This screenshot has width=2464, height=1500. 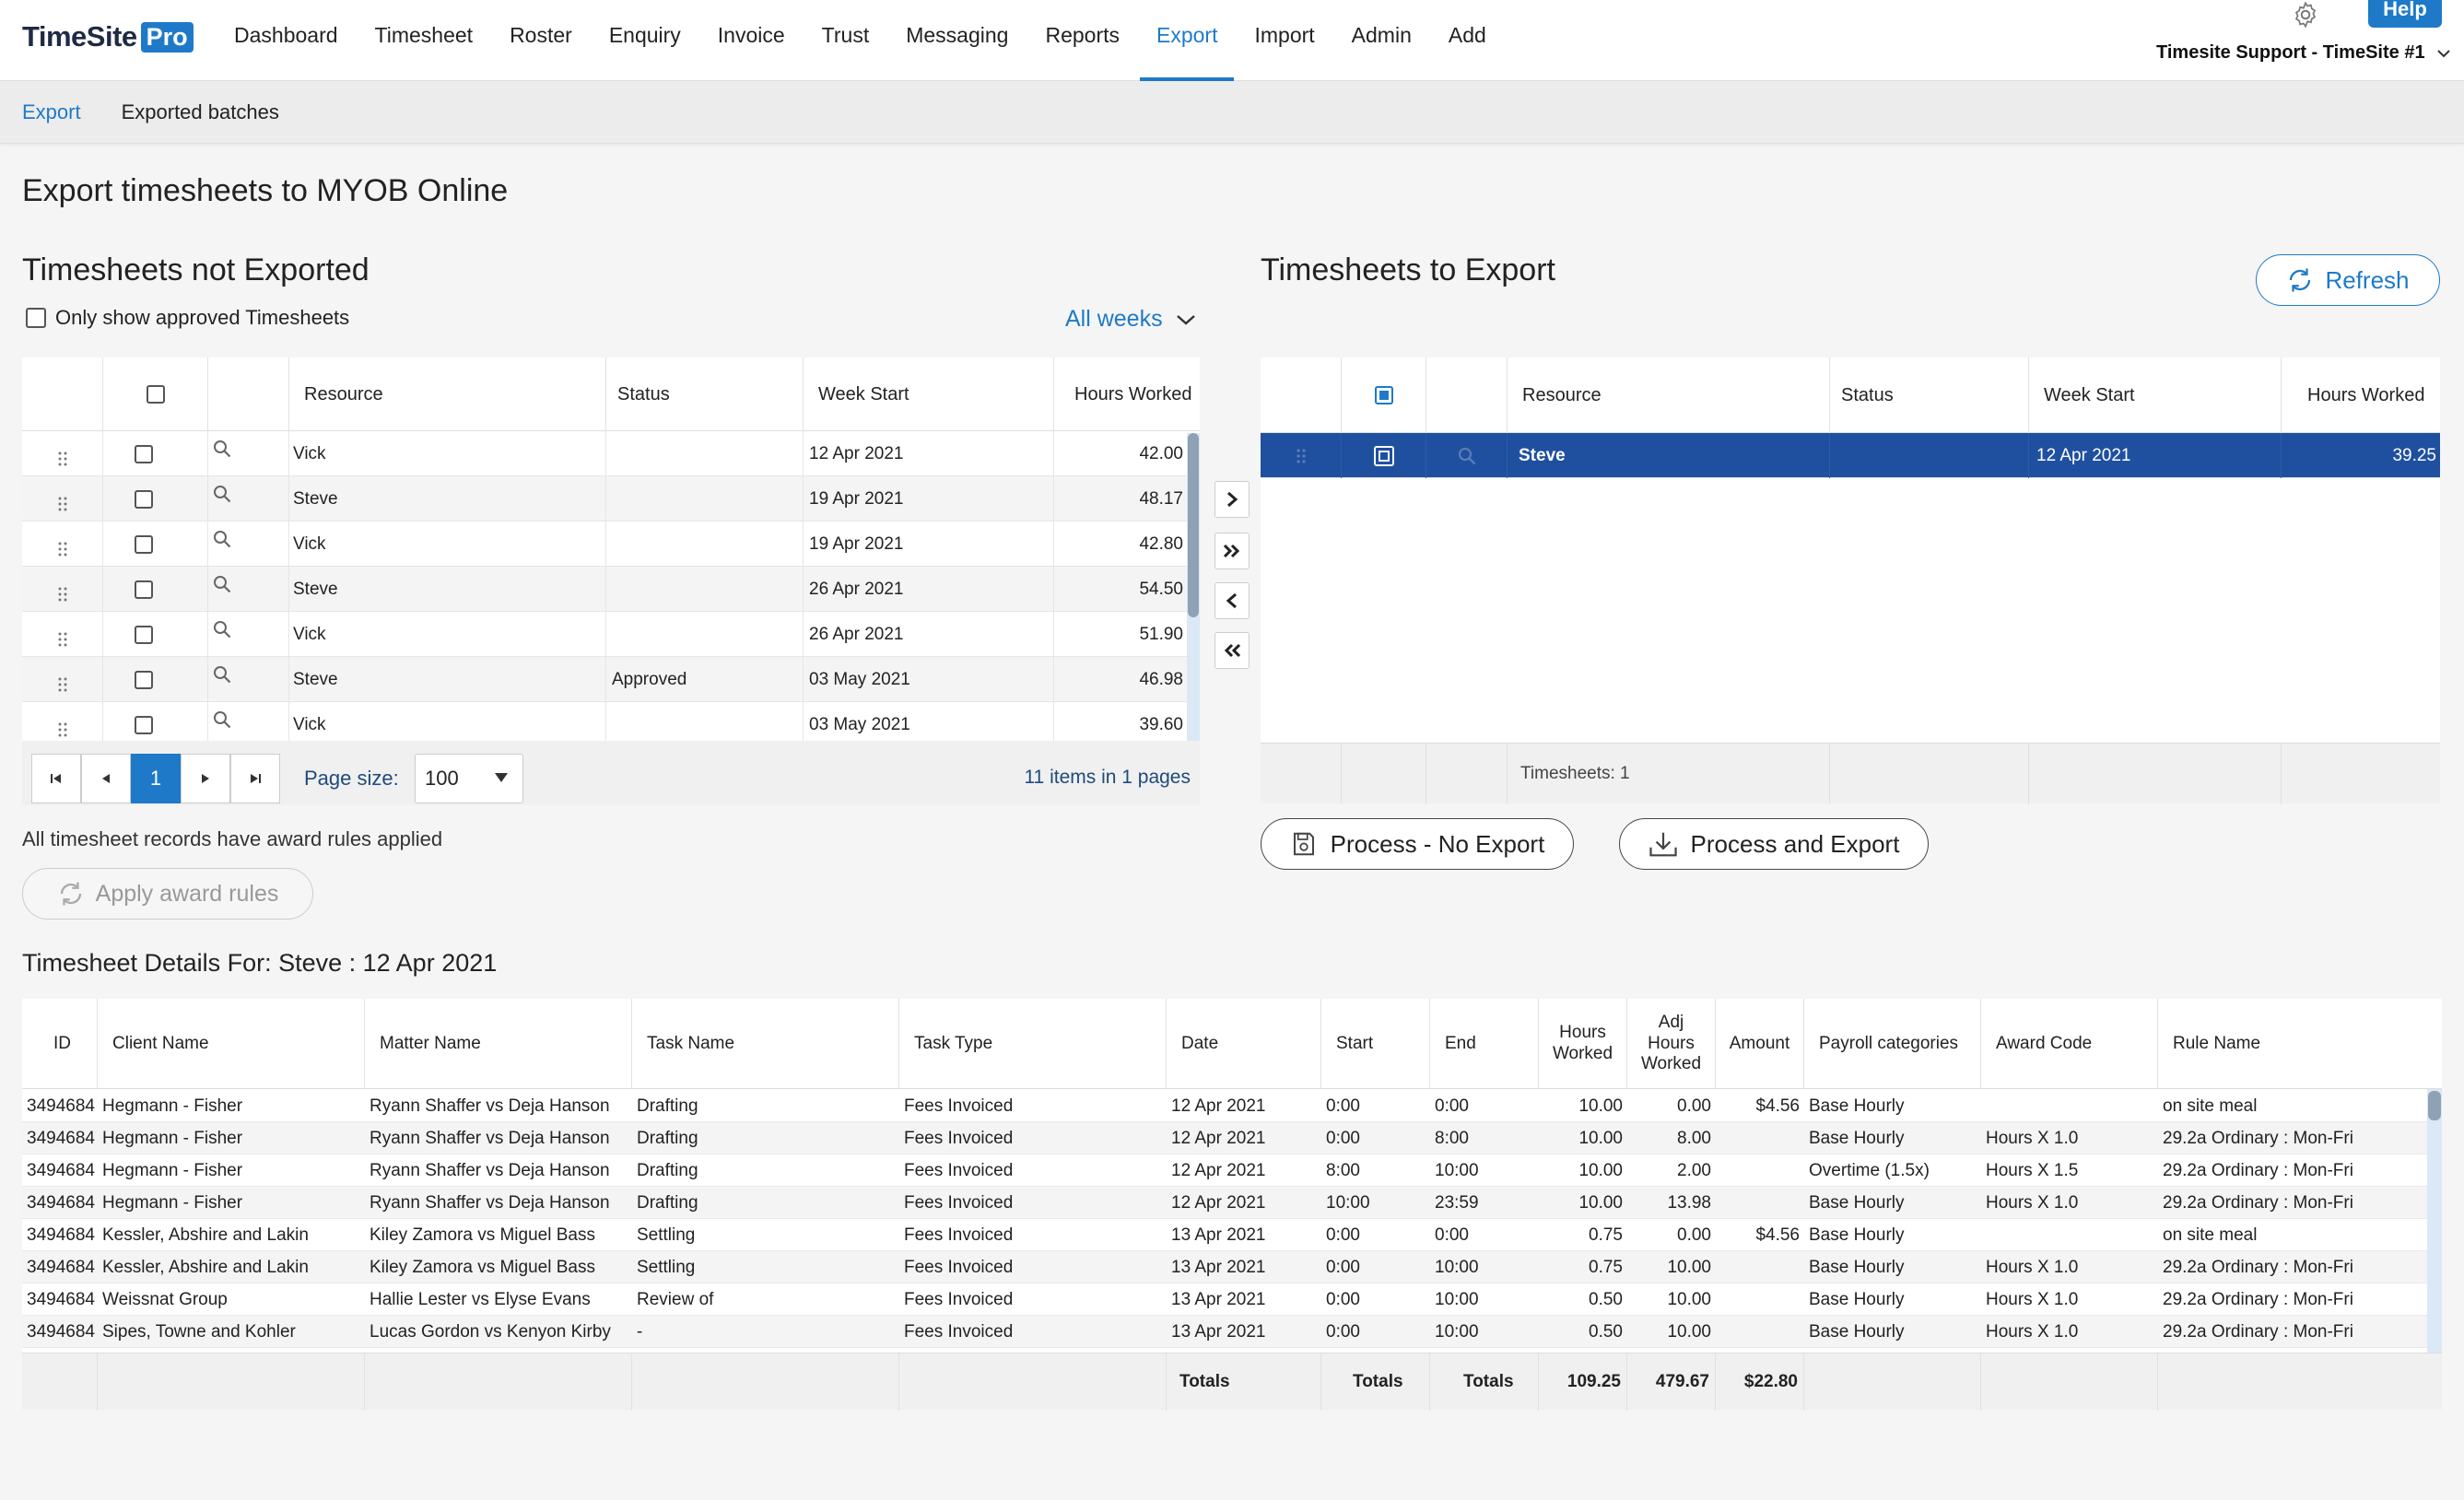 What do you see at coordinates (108, 36) in the screenshot?
I see `app-logo: TimeSite Pro` at bounding box center [108, 36].